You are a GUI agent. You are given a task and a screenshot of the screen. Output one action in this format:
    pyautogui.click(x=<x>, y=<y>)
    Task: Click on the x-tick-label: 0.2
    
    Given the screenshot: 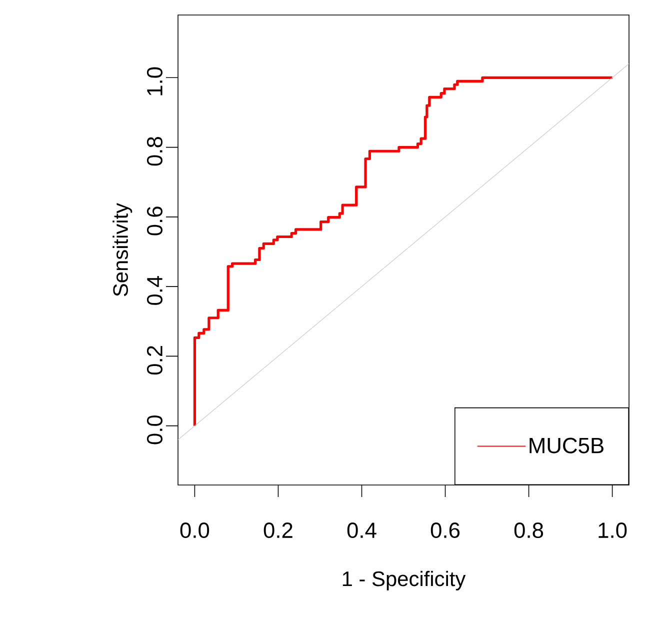 What is the action you would take?
    pyautogui.click(x=278, y=530)
    